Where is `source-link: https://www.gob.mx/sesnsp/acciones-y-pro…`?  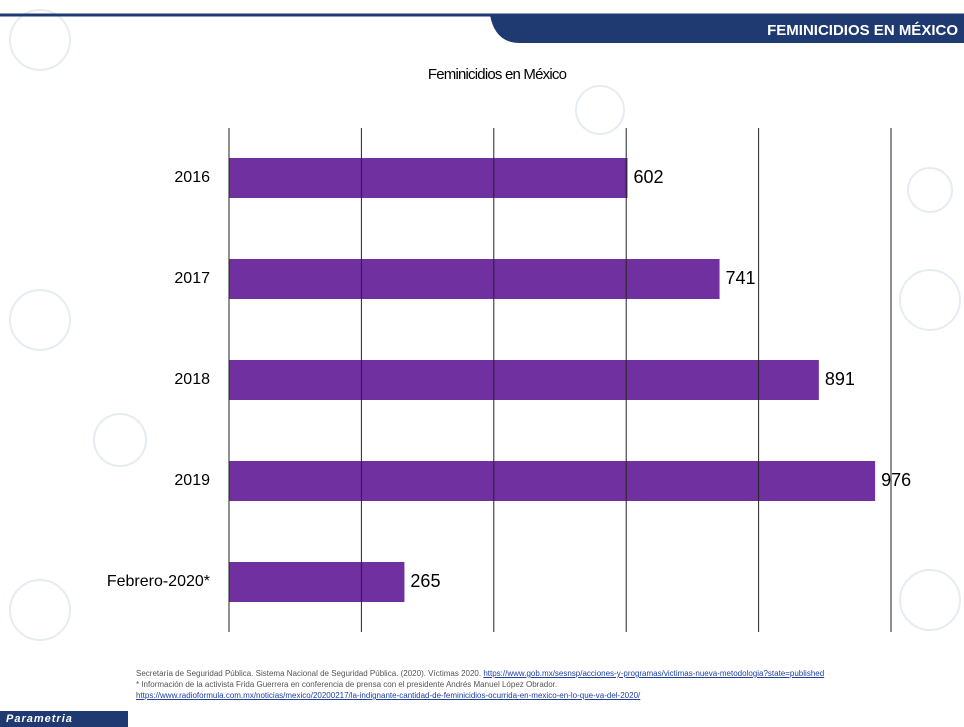 source-link: https://www.gob.mx/sesnsp/acciones-y-pro… is located at coordinates (654, 673).